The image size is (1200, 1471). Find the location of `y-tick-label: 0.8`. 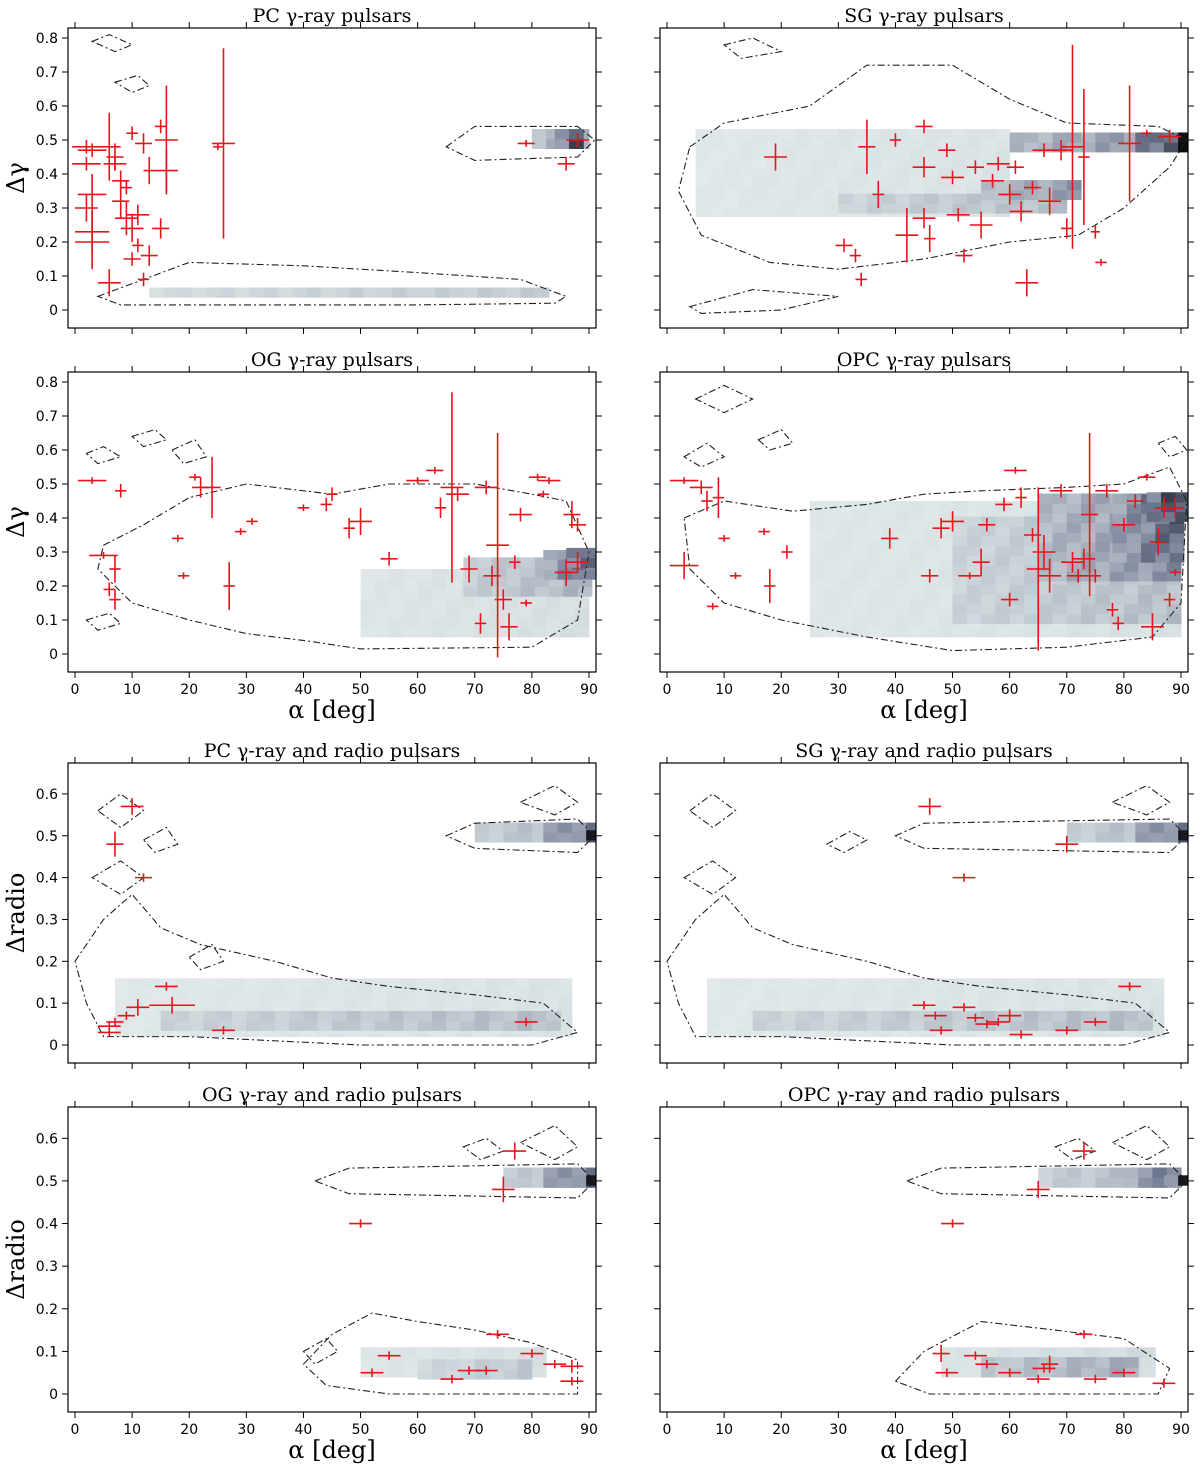

y-tick-label: 0.8 is located at coordinates (47, 39).